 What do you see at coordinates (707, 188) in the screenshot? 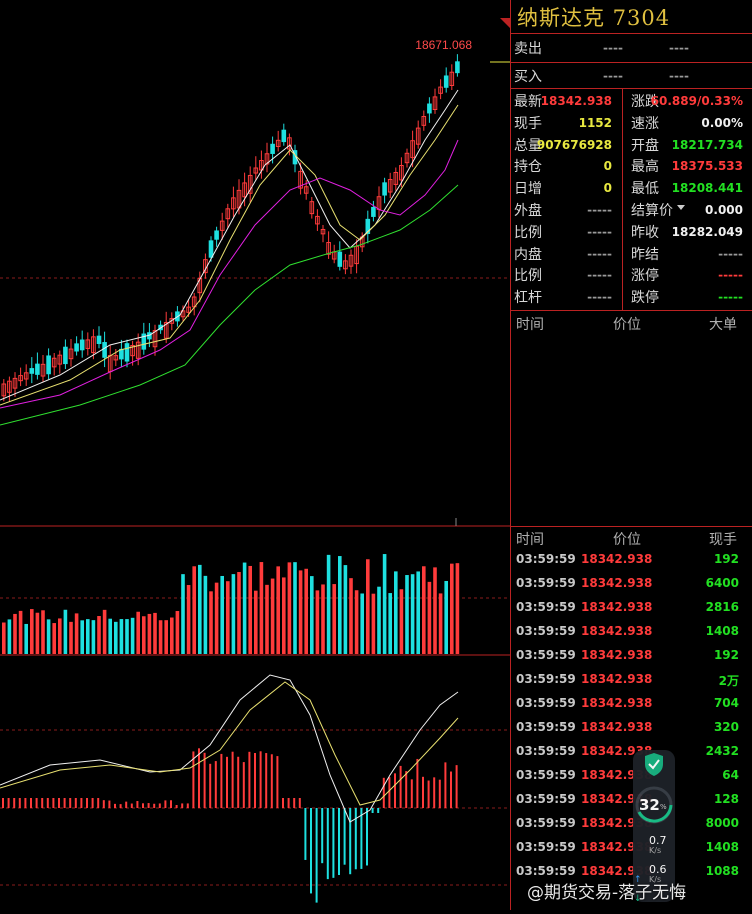
I see `stat-value: 18208.441` at bounding box center [707, 188].